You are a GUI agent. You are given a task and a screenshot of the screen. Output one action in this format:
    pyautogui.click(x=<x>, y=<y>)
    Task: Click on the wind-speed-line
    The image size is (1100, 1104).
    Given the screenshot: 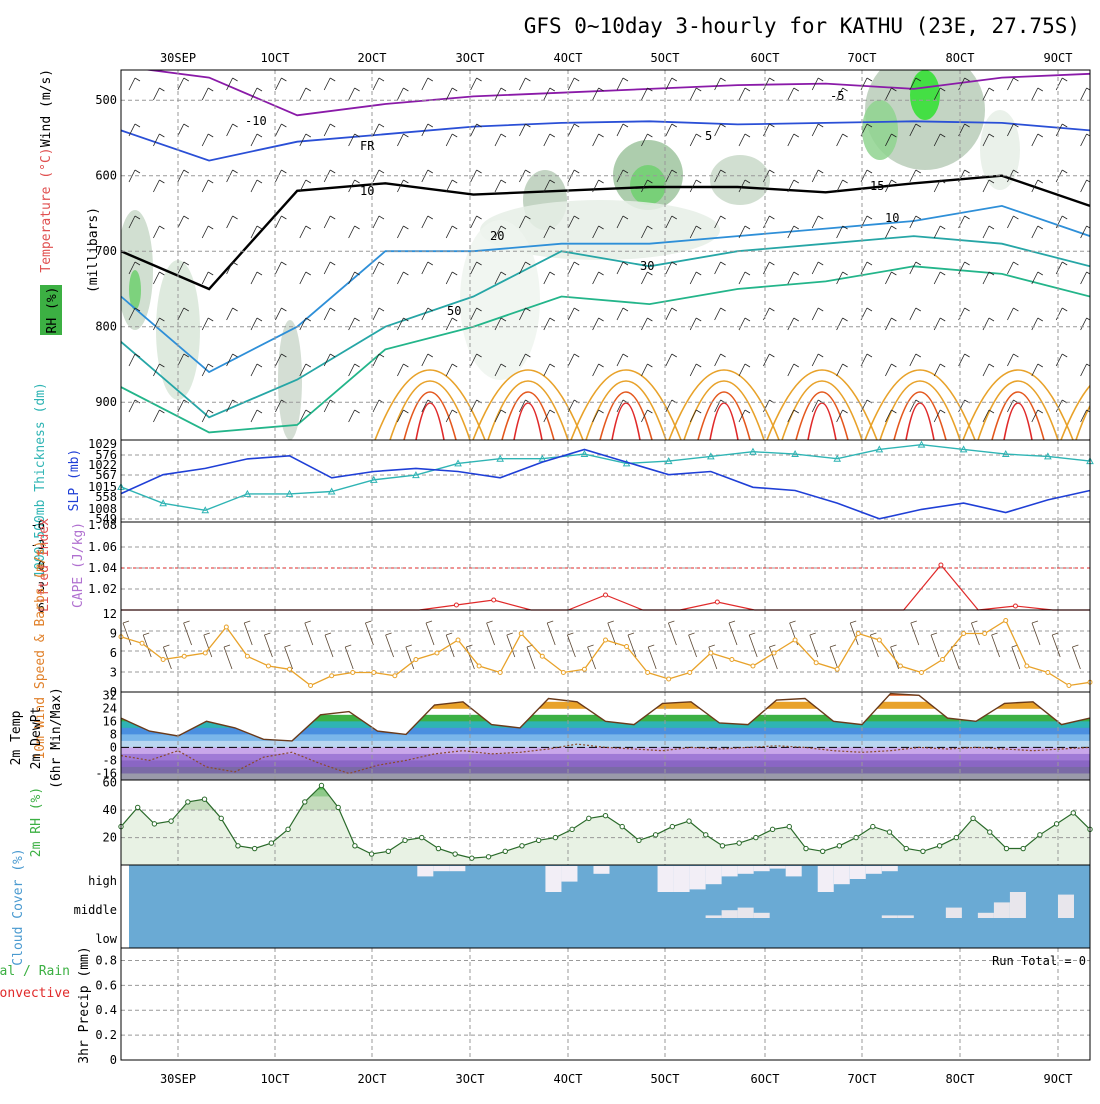 What is the action you would take?
    pyautogui.click(x=605, y=653)
    